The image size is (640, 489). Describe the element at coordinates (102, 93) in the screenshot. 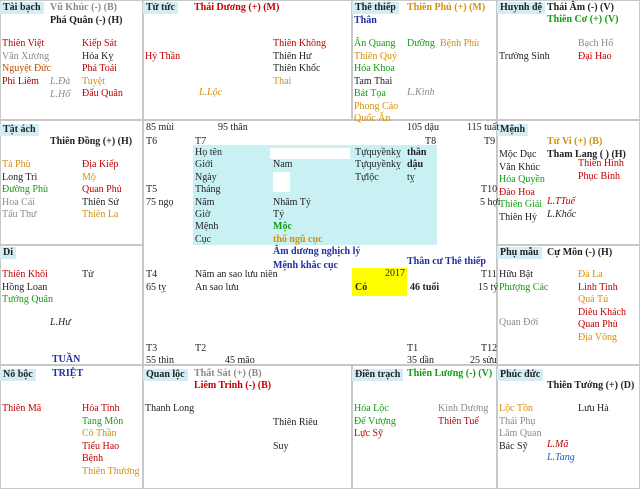

I see `star: Đẩu Quân` at that location.